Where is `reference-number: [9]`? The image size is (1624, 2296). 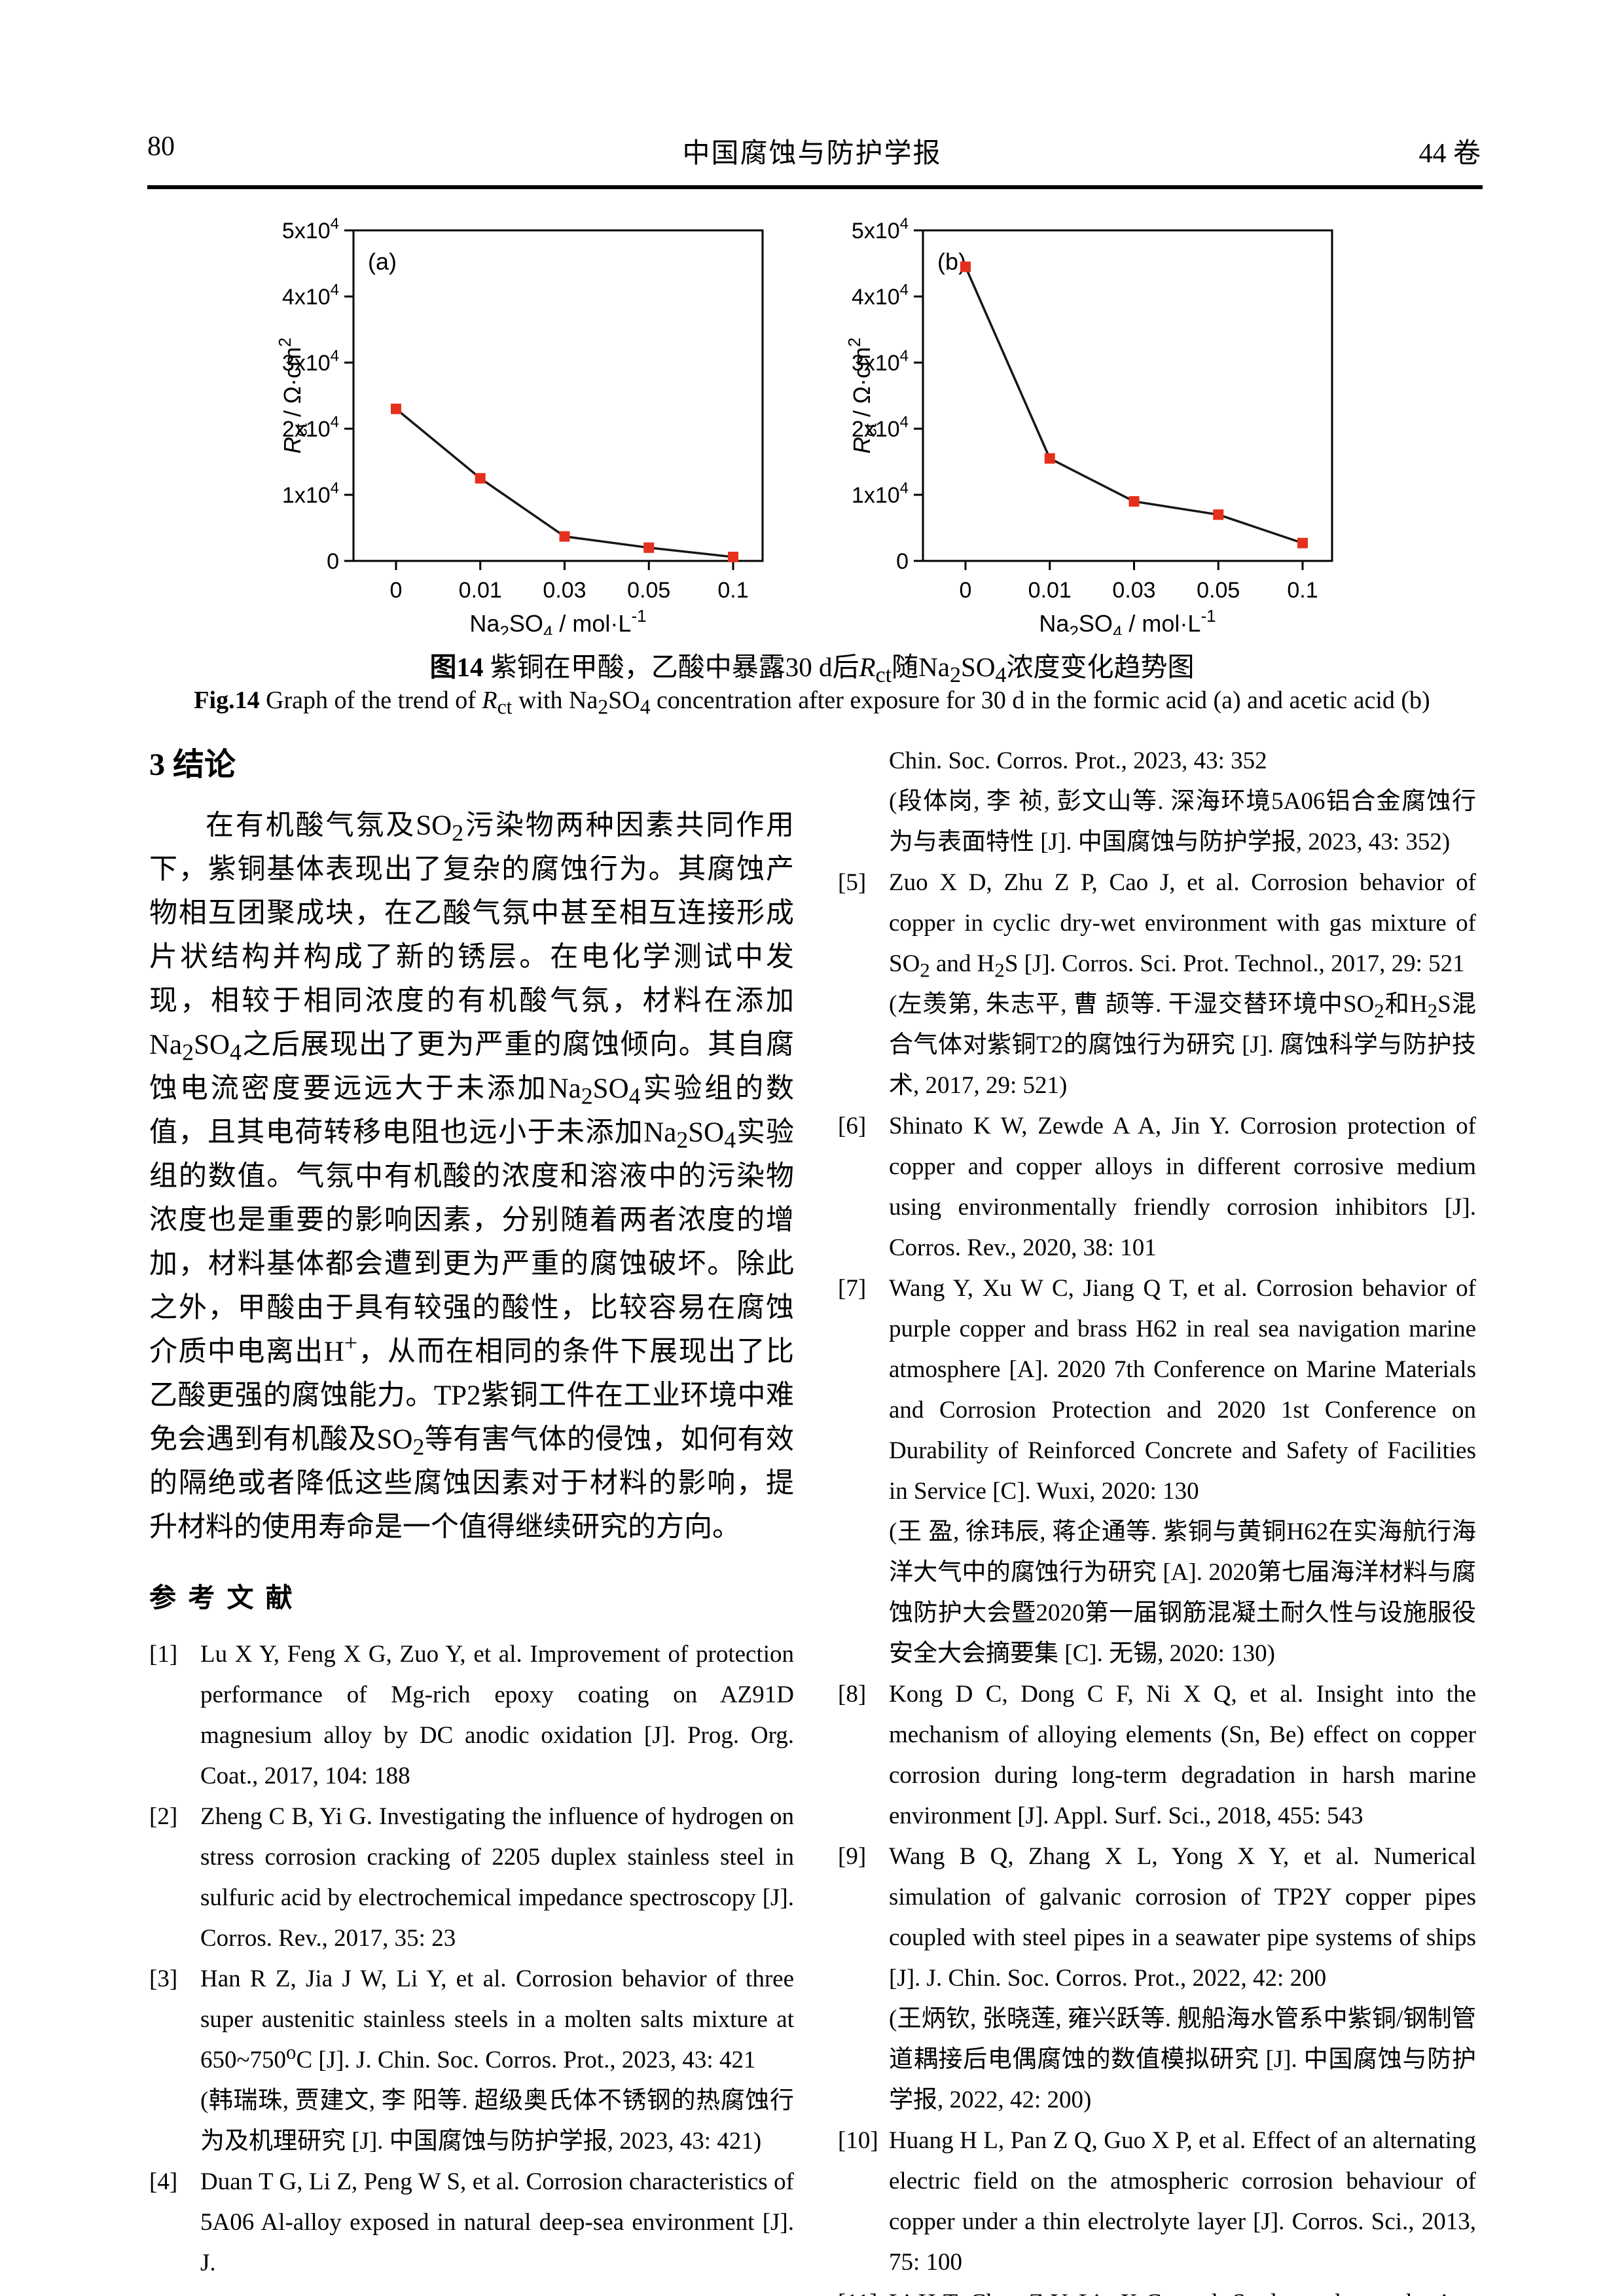
reference-number: [9] is located at coordinates (852, 1856).